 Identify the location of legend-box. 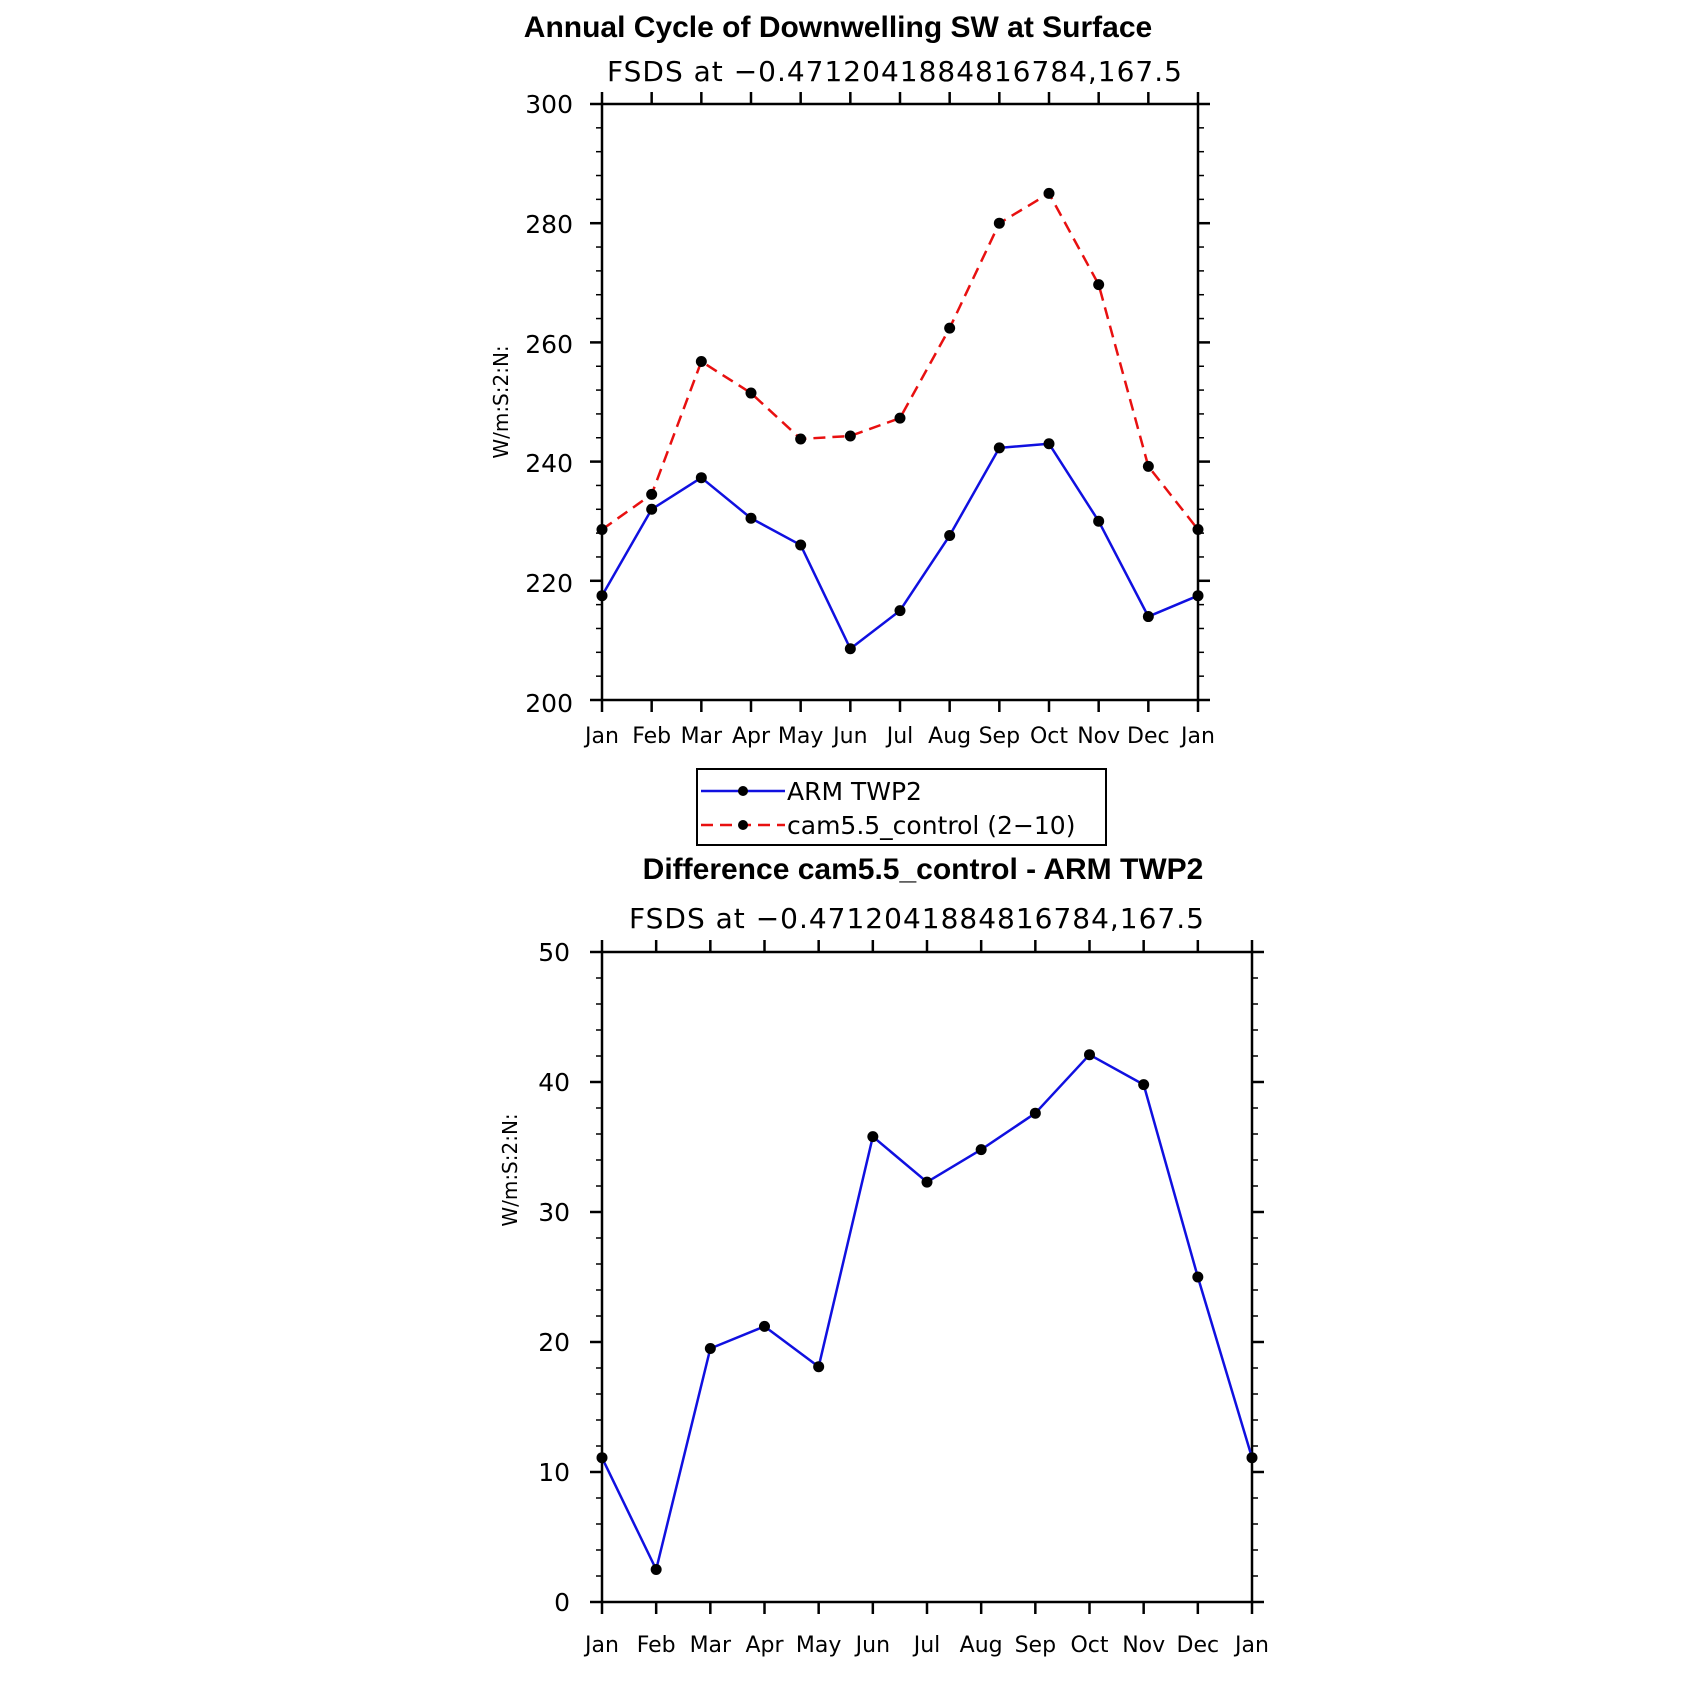
(901, 807).